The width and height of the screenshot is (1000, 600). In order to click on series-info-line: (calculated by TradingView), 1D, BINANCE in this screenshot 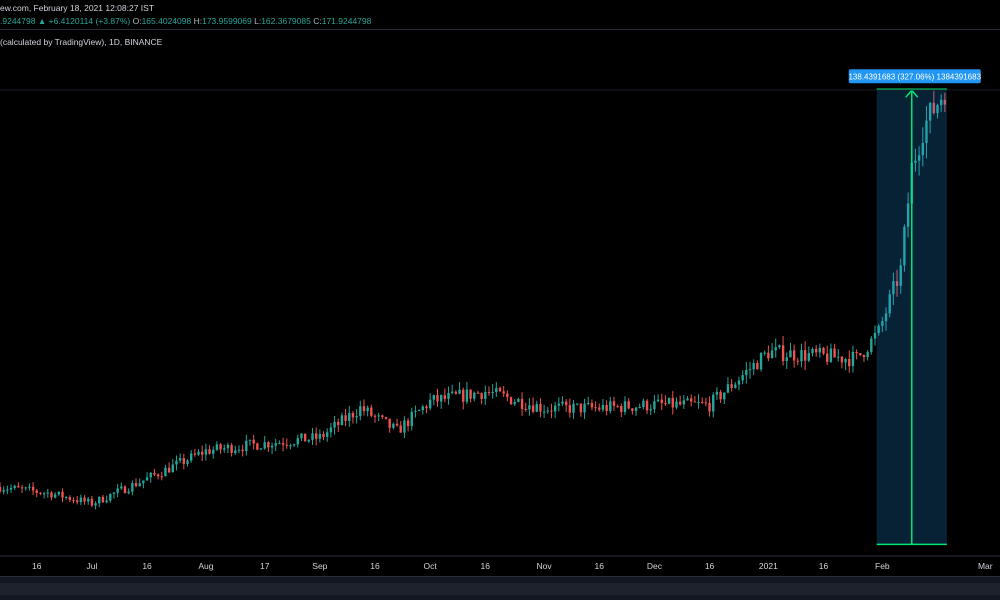, I will do `click(81, 42)`.